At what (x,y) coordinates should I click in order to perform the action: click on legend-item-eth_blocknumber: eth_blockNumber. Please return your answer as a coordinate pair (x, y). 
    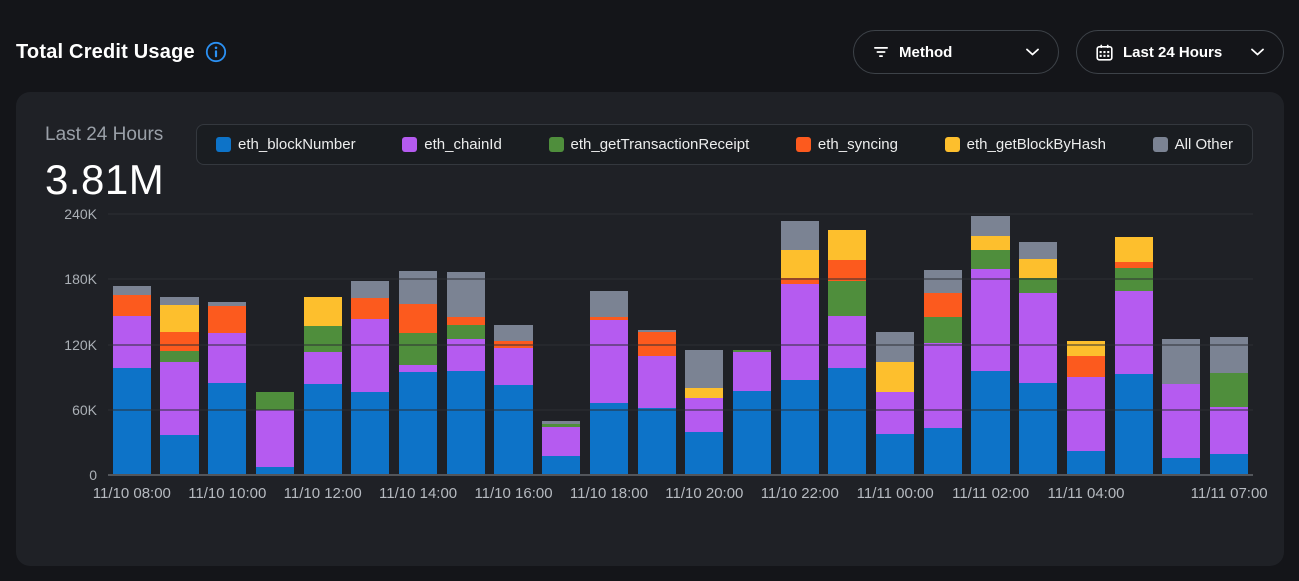
    Looking at the image, I should click on (286, 144).